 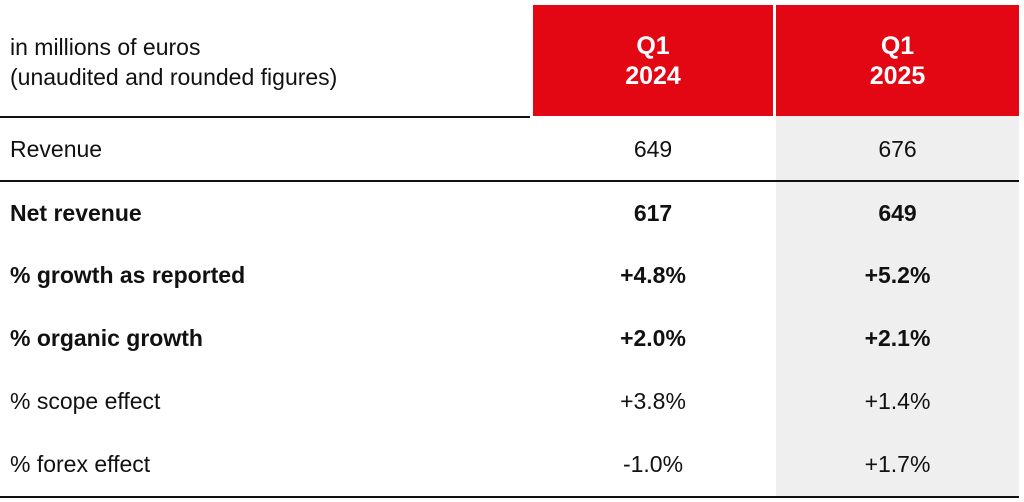 I want to click on table-row-net-revenue: Net revenue 617 649, so click(x=512, y=213).